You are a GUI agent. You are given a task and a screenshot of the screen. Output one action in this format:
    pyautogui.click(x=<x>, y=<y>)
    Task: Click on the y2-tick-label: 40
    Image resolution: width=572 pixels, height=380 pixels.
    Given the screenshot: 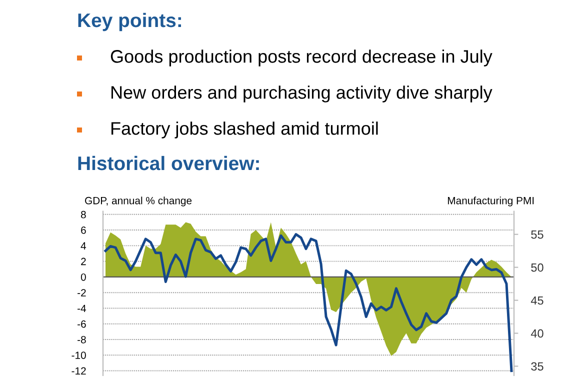 What is the action you would take?
    pyautogui.click(x=537, y=333)
    